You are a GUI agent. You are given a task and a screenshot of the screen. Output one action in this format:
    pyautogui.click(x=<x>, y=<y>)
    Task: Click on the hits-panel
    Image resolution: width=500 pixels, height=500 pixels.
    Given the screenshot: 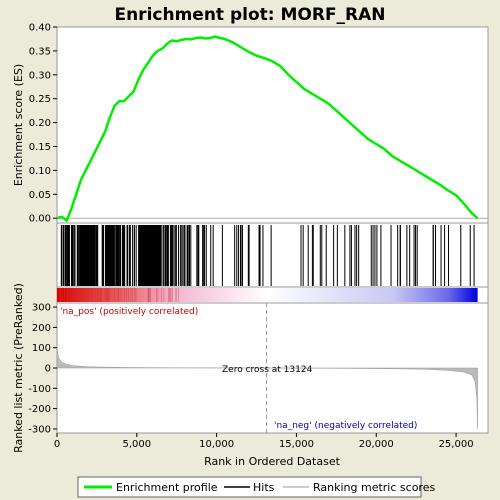 What is the action you would take?
    pyautogui.click(x=272, y=255)
    